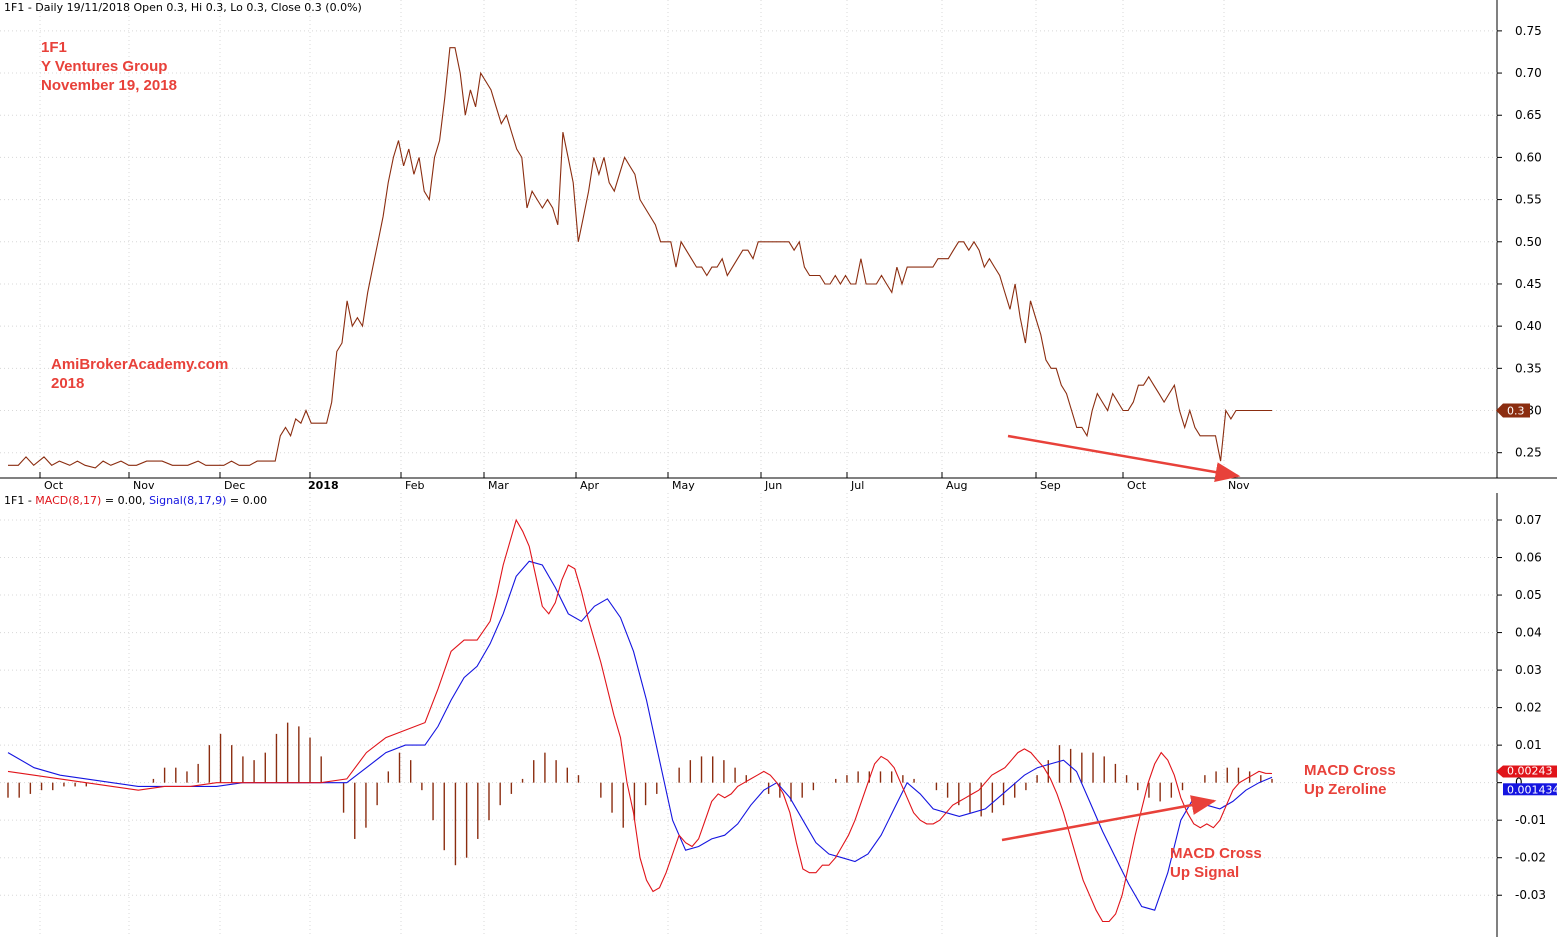 Image resolution: width=1557 pixels, height=937 pixels. What do you see at coordinates (1216, 863) in the screenshot?
I see `annotation-signal-block: MACD Cross Up Signal` at bounding box center [1216, 863].